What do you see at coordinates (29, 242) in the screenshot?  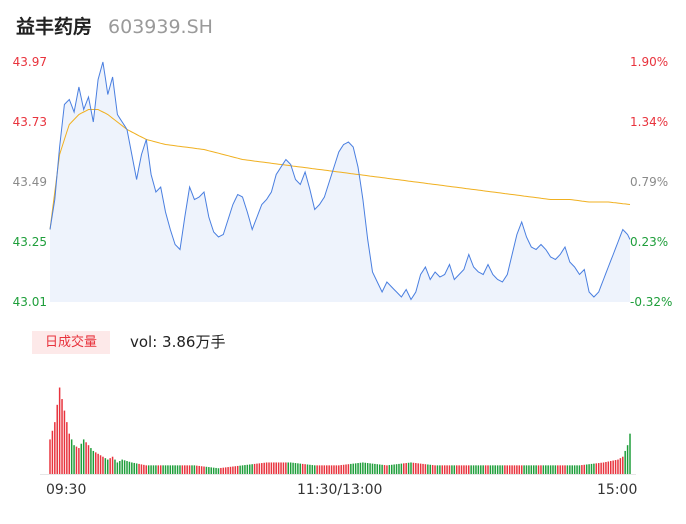 I see `price-tick-label: 43.25` at bounding box center [29, 242].